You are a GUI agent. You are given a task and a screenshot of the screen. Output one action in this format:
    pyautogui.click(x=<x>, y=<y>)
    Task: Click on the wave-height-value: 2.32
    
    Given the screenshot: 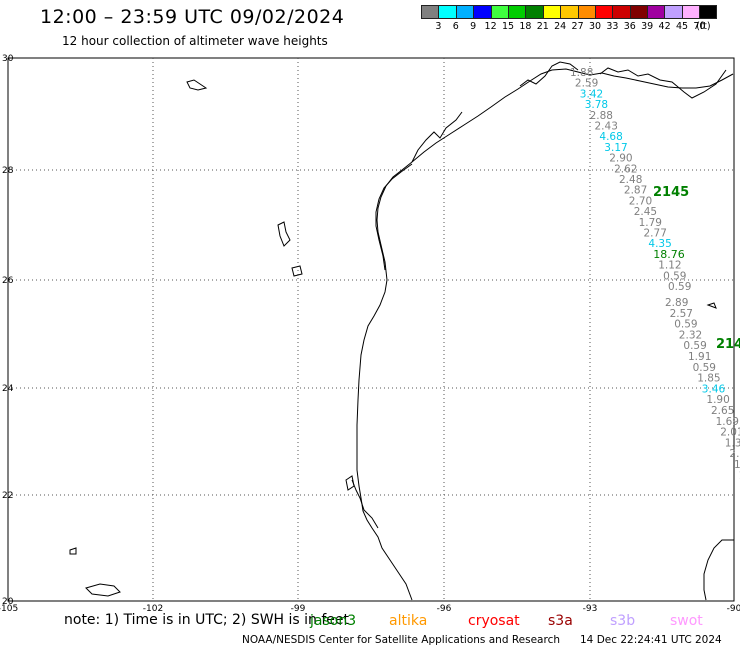 What is the action you would take?
    pyautogui.click(x=690, y=335)
    